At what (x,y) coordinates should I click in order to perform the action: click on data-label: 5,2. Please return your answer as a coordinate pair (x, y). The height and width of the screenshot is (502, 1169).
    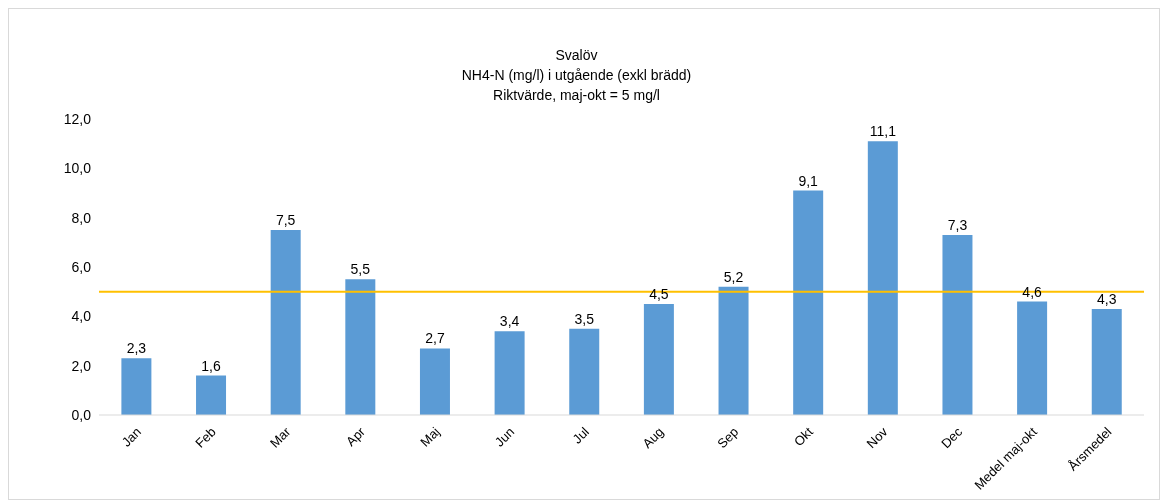
    Looking at the image, I should click on (733, 276).